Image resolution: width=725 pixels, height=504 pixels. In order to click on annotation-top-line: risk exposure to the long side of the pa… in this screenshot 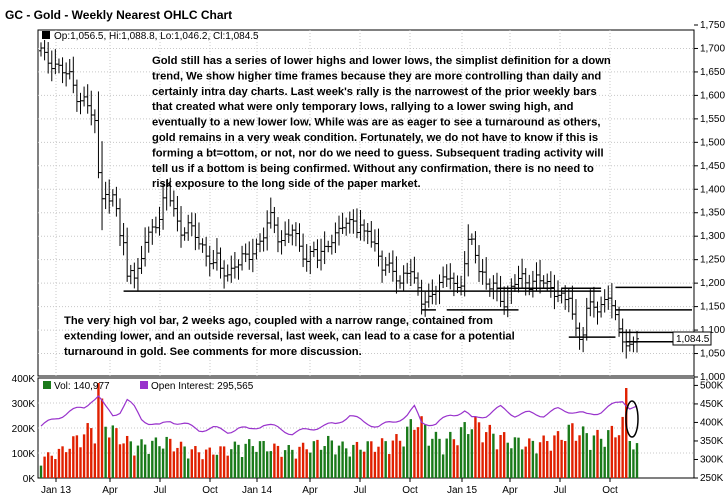, I will do `click(286, 184)`.